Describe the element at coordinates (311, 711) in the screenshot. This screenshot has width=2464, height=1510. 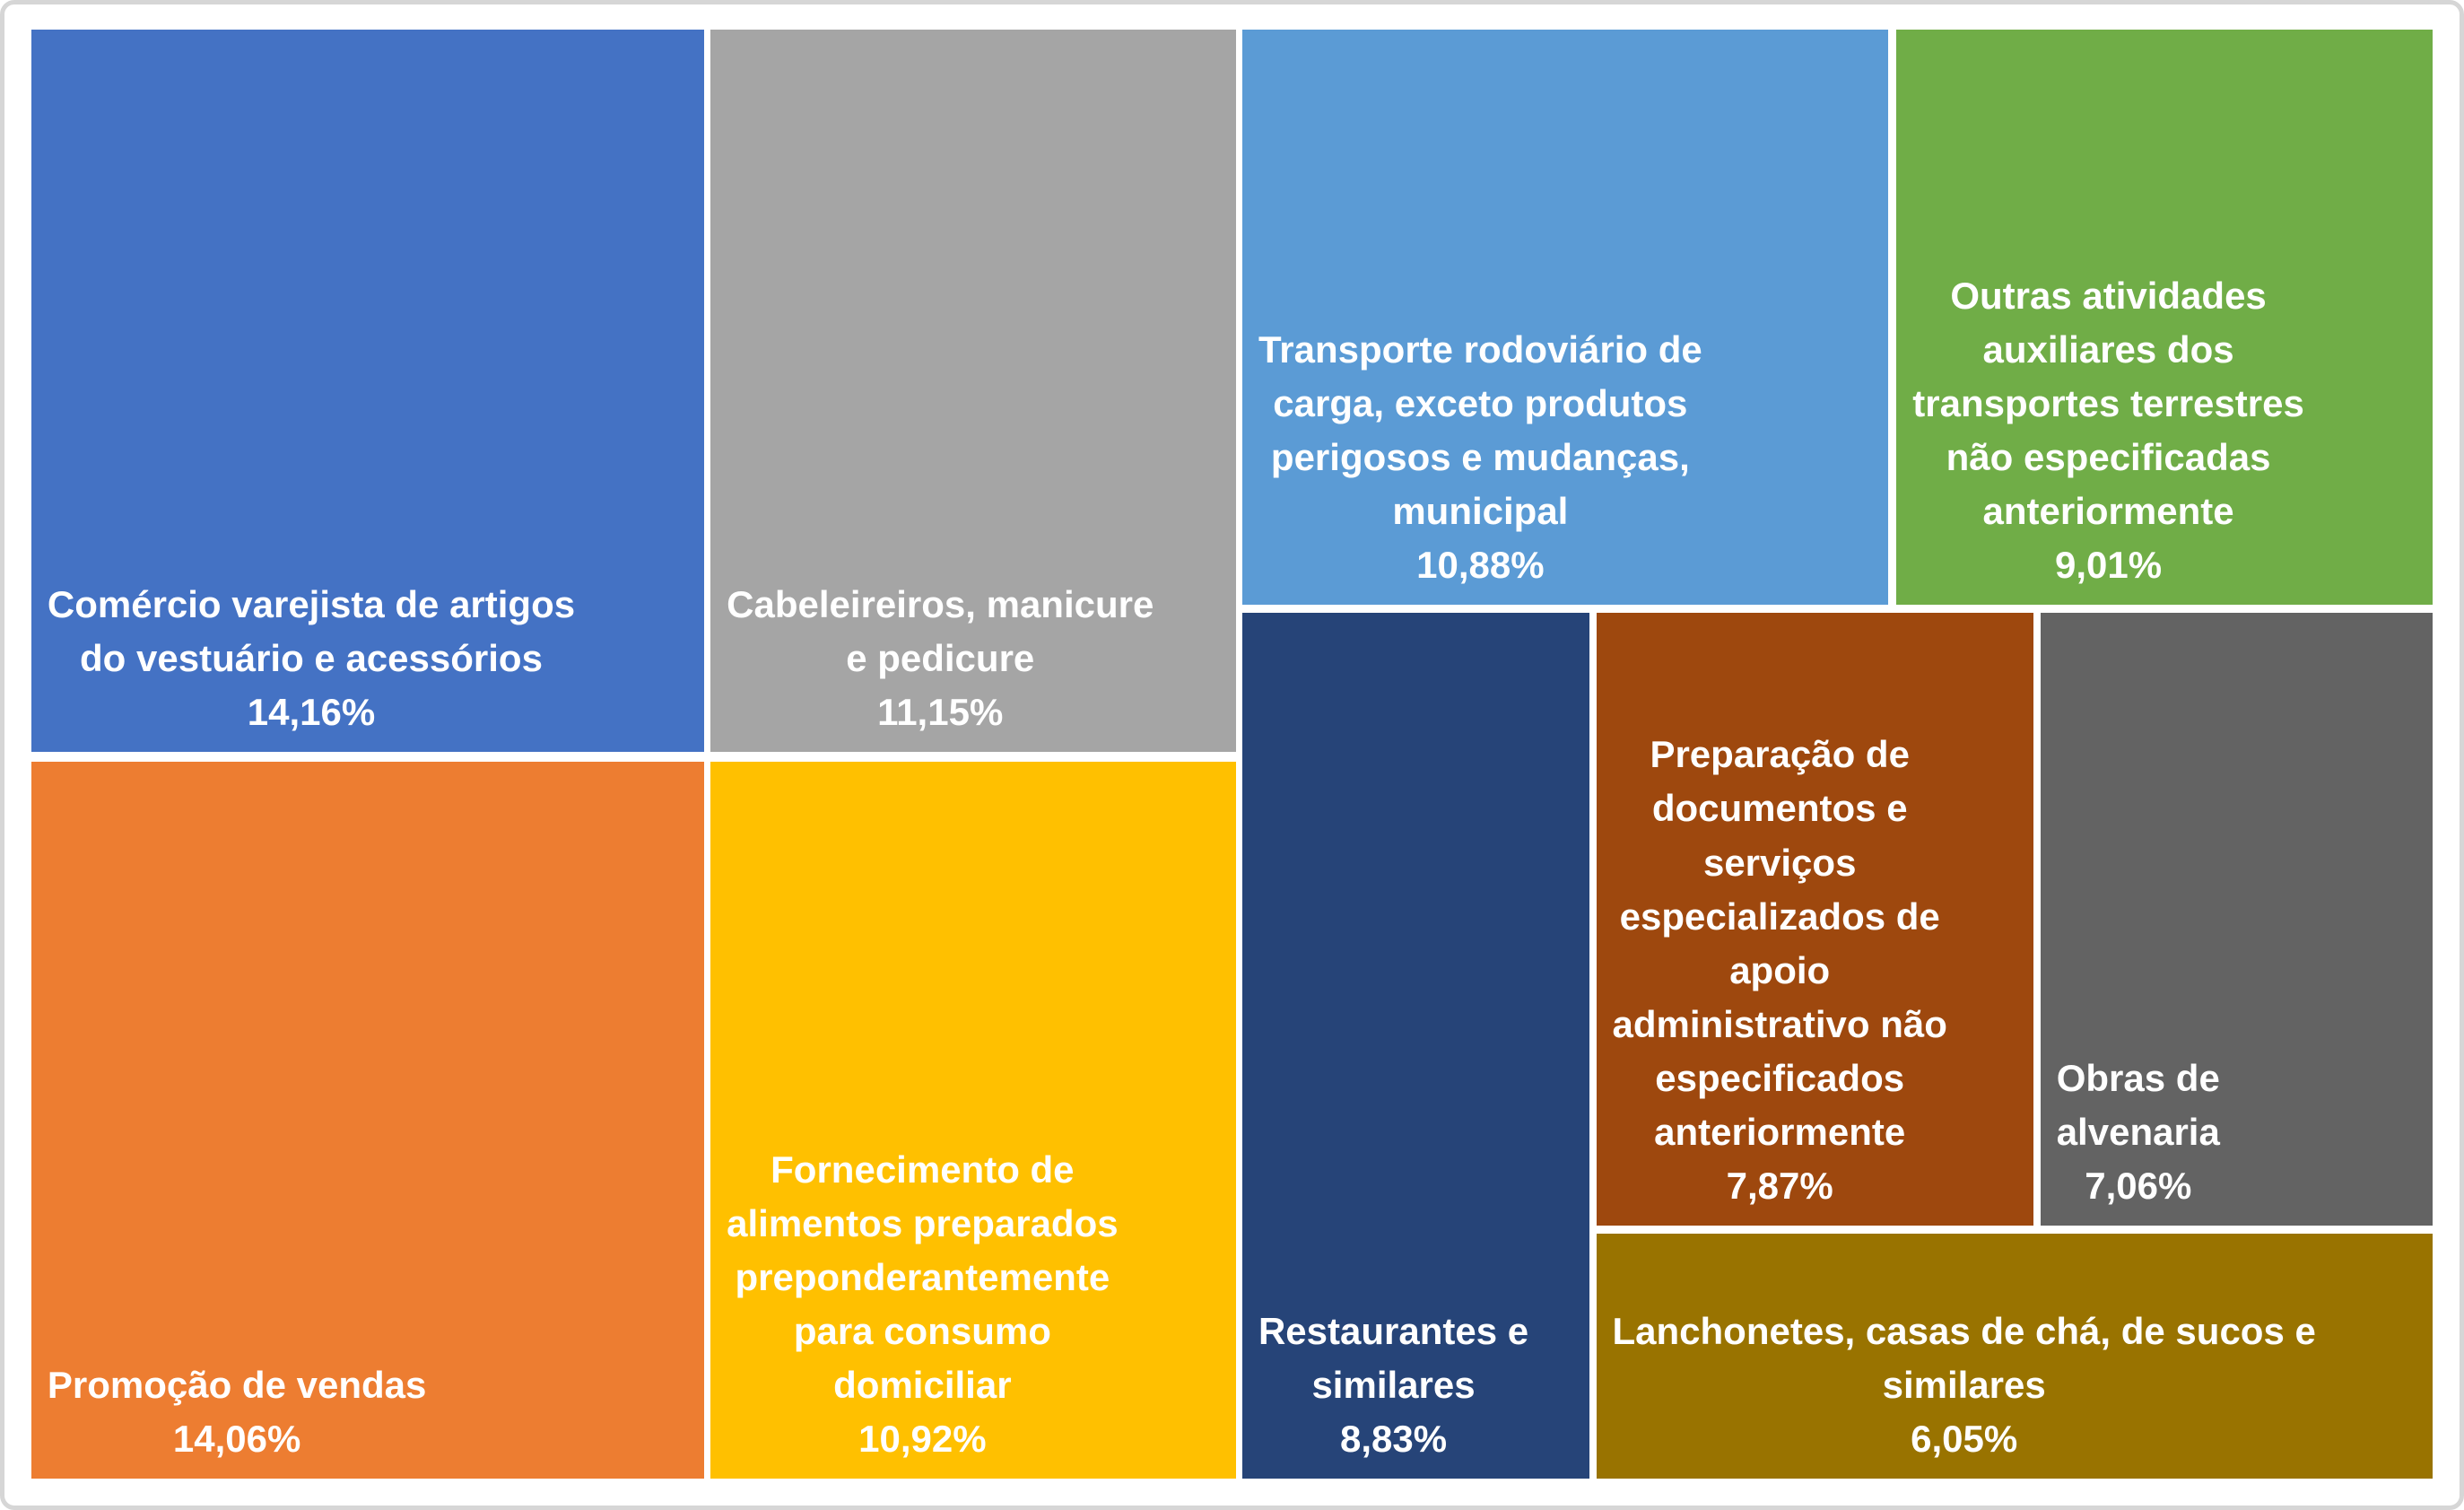
I see `tile-value-label: 14,16%` at that location.